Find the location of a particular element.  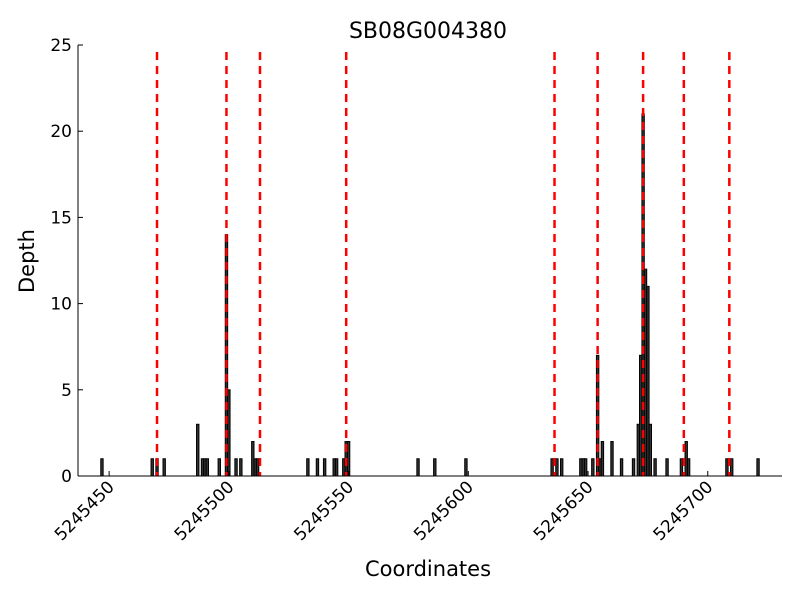

y-tick-label: 5 is located at coordinates (66, 391).